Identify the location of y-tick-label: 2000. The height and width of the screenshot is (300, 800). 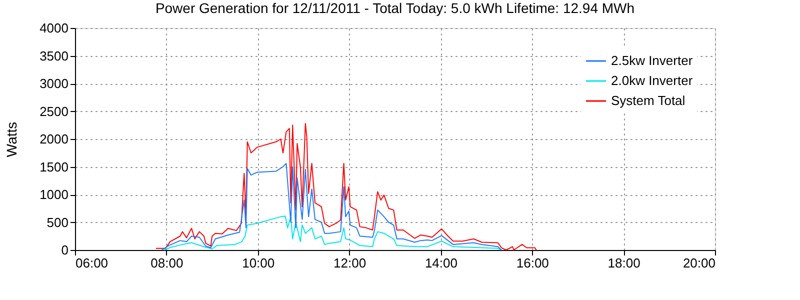
(54, 139).